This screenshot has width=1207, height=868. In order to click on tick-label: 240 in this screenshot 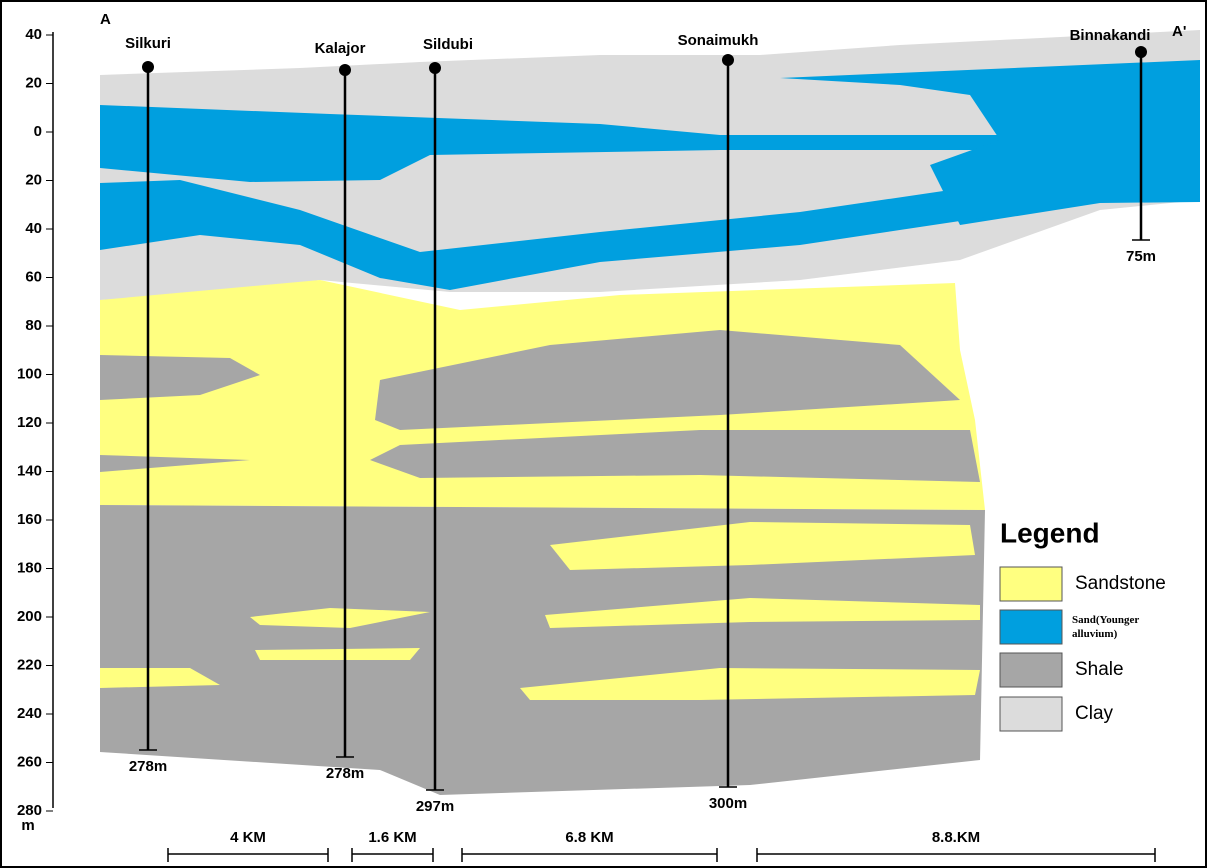, I will do `click(29, 713)`.